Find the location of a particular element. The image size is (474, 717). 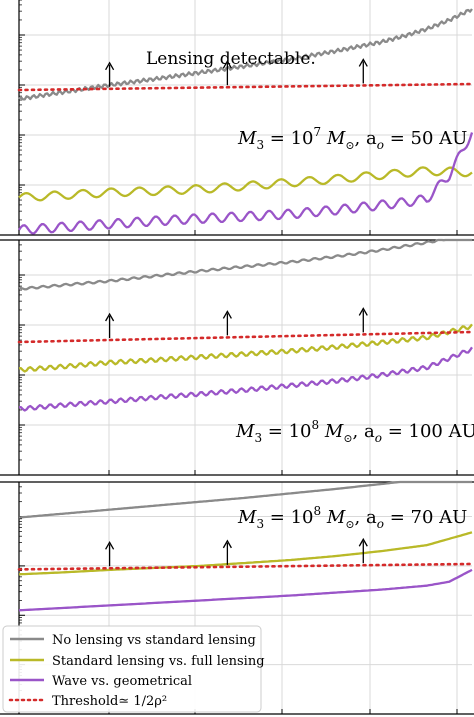

legend-box is located at coordinates (132, 669).